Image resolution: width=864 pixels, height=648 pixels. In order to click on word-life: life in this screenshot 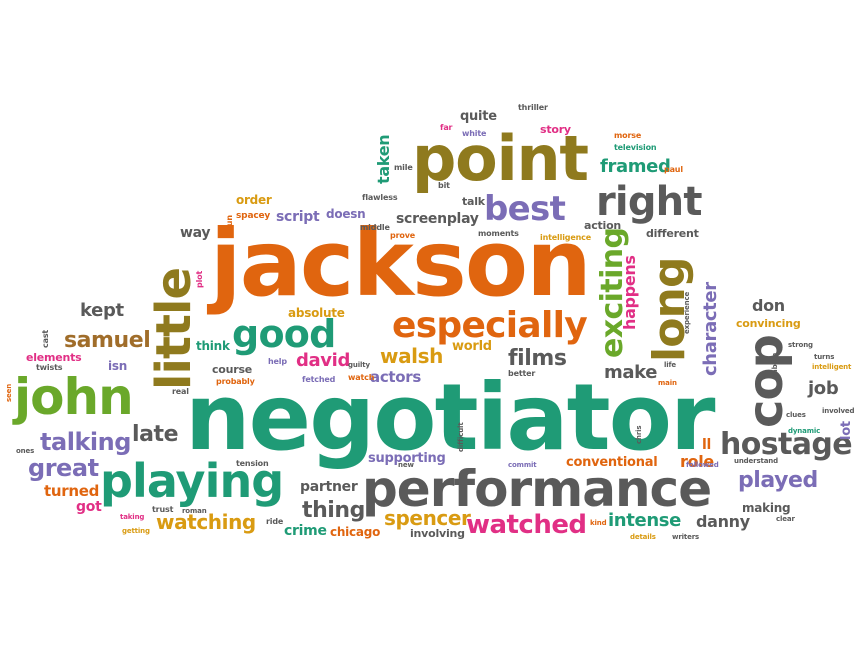, I will do `click(670, 365)`.